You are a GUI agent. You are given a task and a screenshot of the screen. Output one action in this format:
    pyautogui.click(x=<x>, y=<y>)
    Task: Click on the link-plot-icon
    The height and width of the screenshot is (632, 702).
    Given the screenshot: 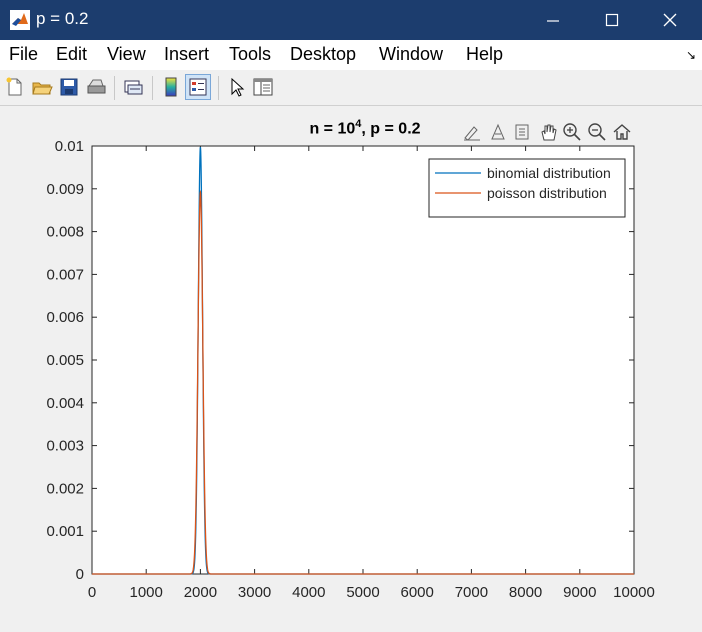 What is the action you would take?
    pyautogui.click(x=133, y=87)
    